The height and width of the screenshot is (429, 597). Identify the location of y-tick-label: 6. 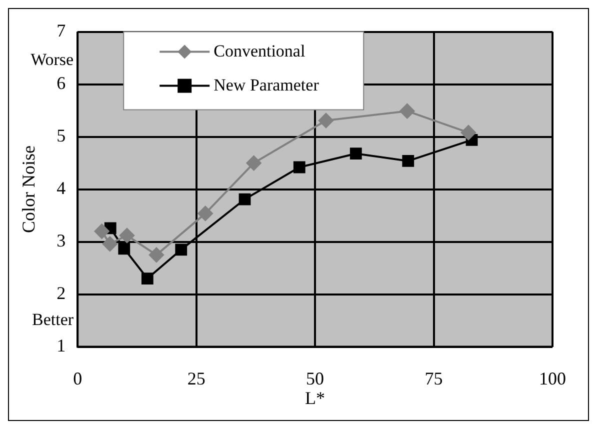
(61, 83).